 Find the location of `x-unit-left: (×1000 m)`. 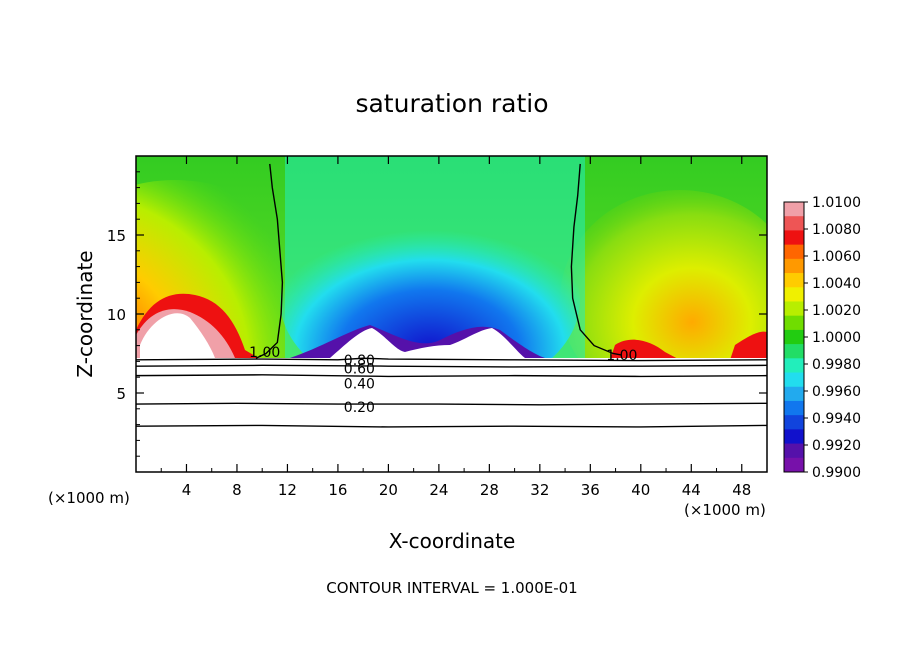

x-unit-left: (×1000 m) is located at coordinates (89, 498).